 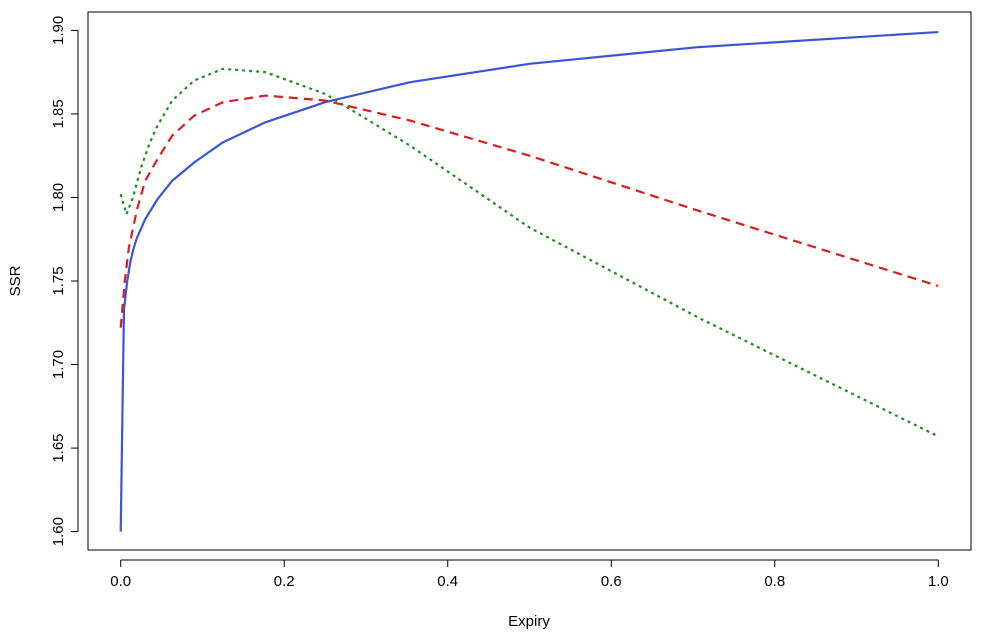 I want to click on x-tick-label: 0.8, so click(x=774, y=581).